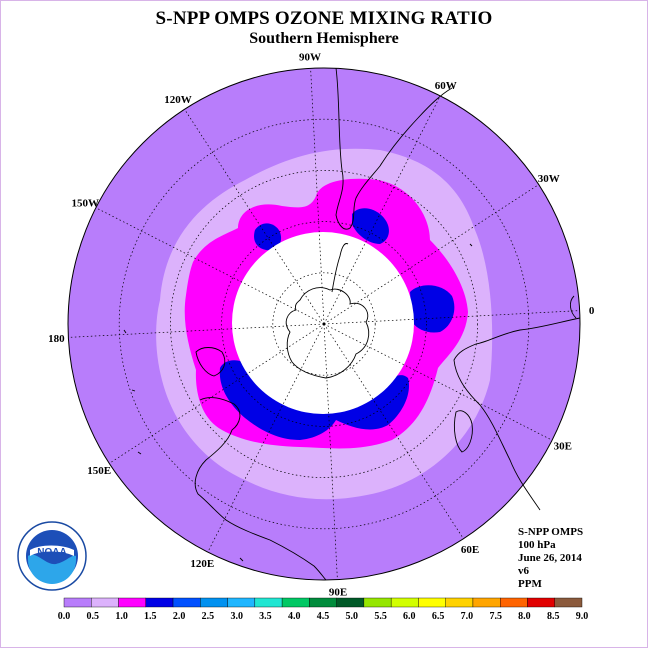 The image size is (648, 648). What do you see at coordinates (524, 616) in the screenshot?
I see `colorbar-tick-label: 8.0` at bounding box center [524, 616].